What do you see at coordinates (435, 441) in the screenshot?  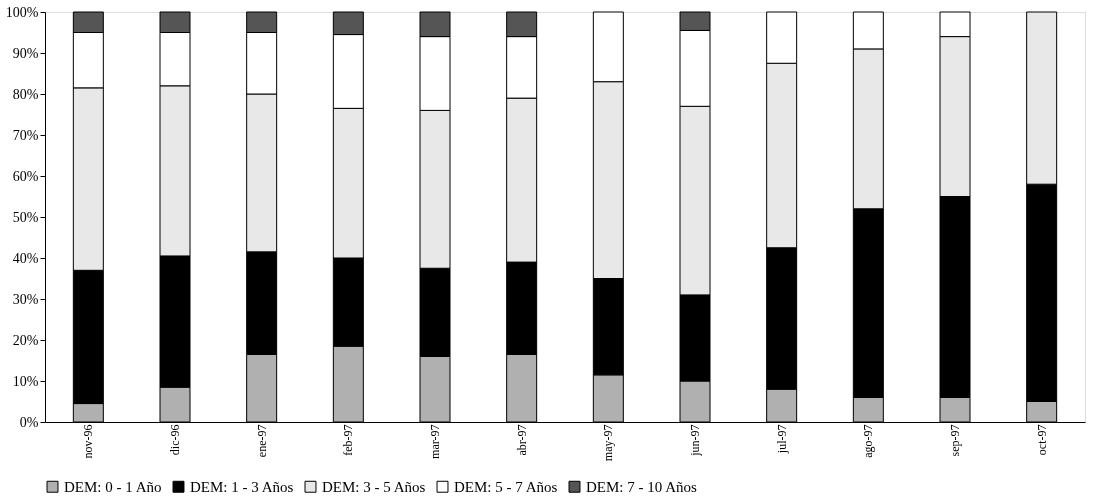 I see `x-tick-label: mar-97` at bounding box center [435, 441].